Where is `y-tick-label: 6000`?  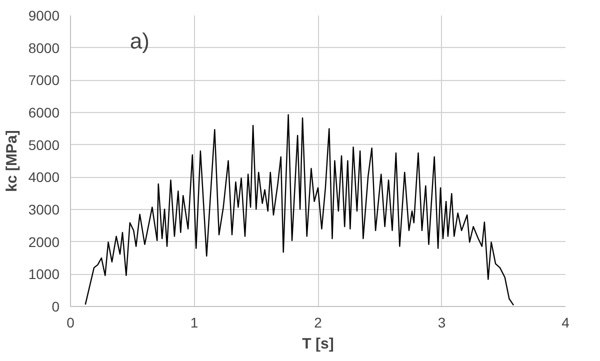
y-tick-label: 6000 is located at coordinates (44, 112).